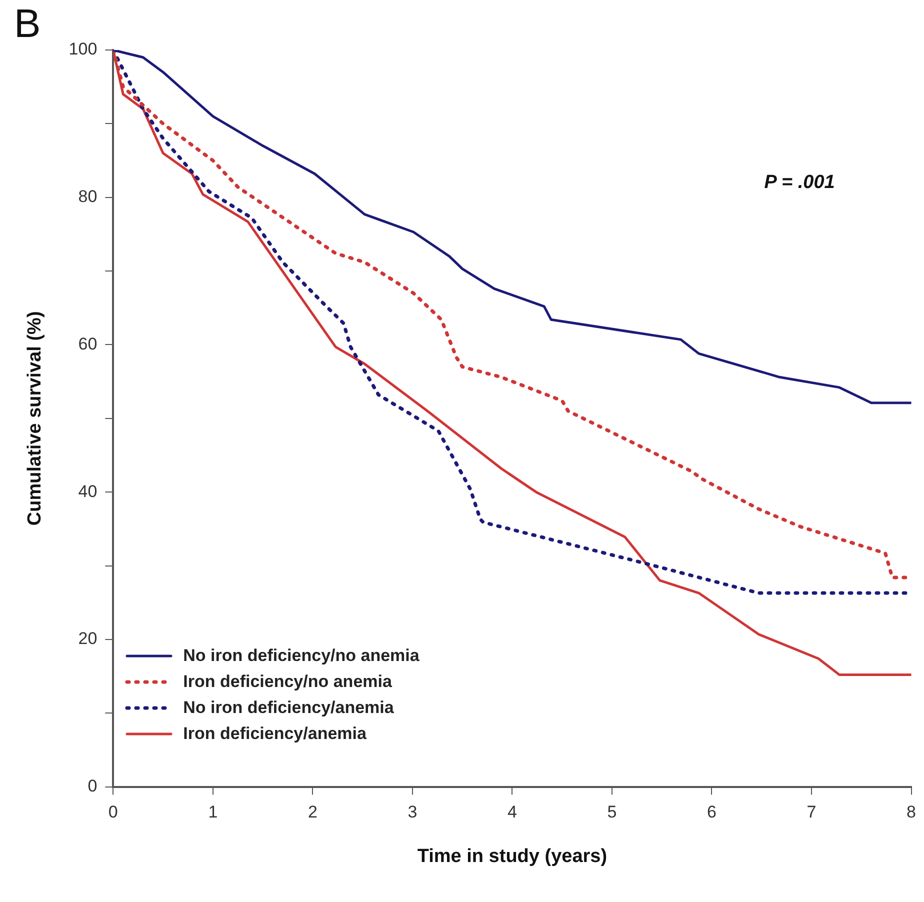 The height and width of the screenshot is (902, 924). Describe the element at coordinates (512, 812) in the screenshot. I see `x-tick-label: 4` at that location.